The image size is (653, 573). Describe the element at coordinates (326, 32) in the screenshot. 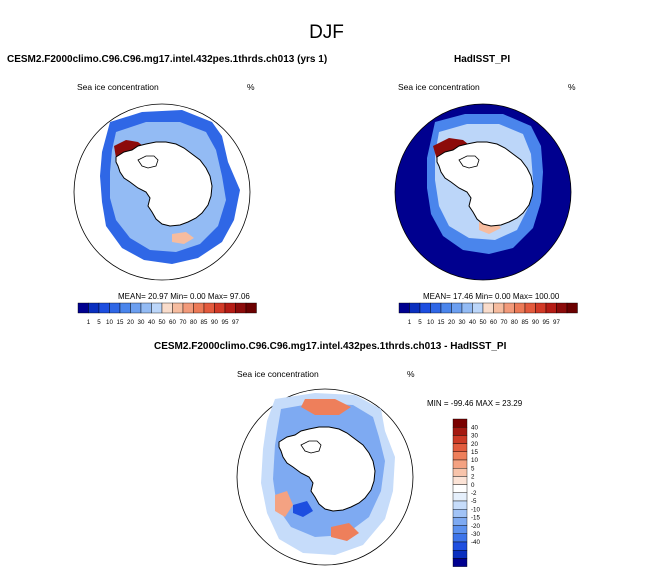

I see `figure-title: DJF` at that location.